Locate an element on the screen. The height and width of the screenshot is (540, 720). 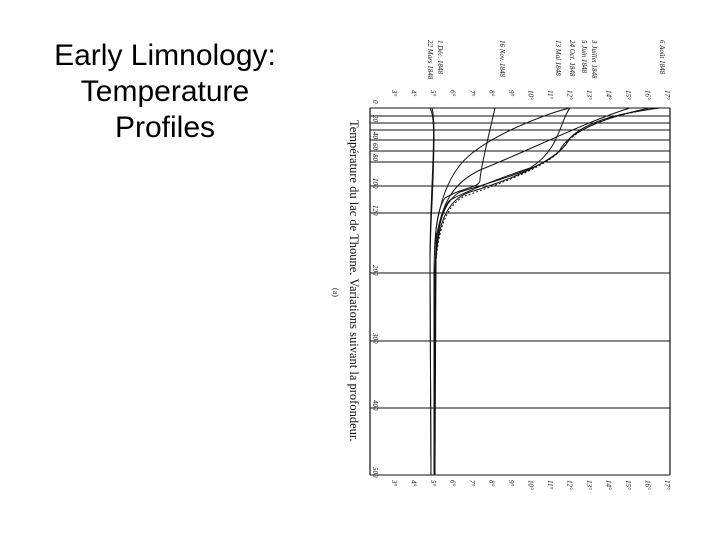
temperature-label-bottom: 6° is located at coordinates (453, 483).